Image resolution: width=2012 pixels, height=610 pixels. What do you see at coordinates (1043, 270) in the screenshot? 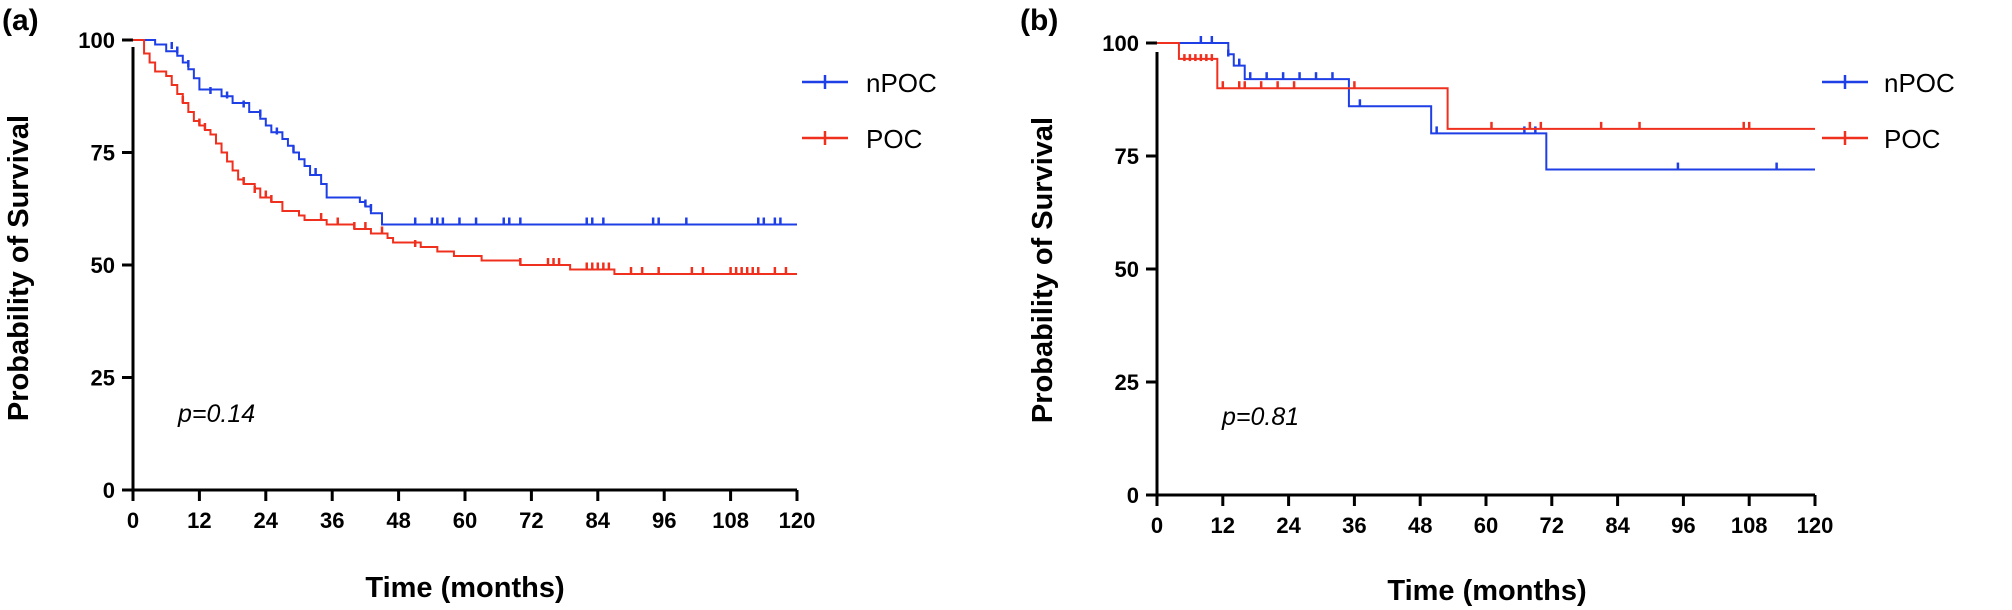
I see `panel-b-y-axis-title: Probability of Survival` at bounding box center [1043, 270].